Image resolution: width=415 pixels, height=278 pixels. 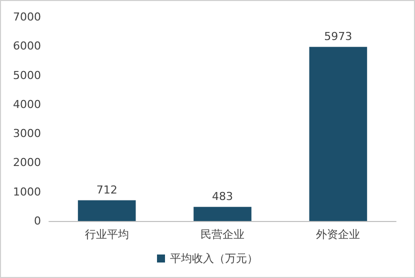 I want to click on data-label: 712, so click(x=107, y=189).